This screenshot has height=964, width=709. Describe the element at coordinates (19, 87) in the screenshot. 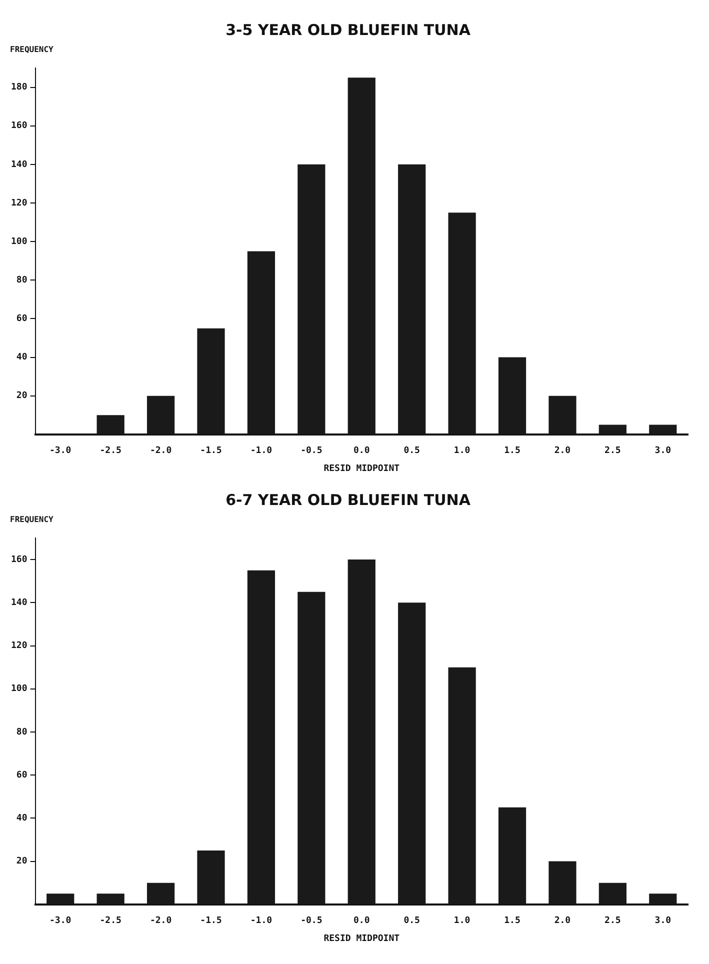

I see `y-tick-label: 180` at that location.